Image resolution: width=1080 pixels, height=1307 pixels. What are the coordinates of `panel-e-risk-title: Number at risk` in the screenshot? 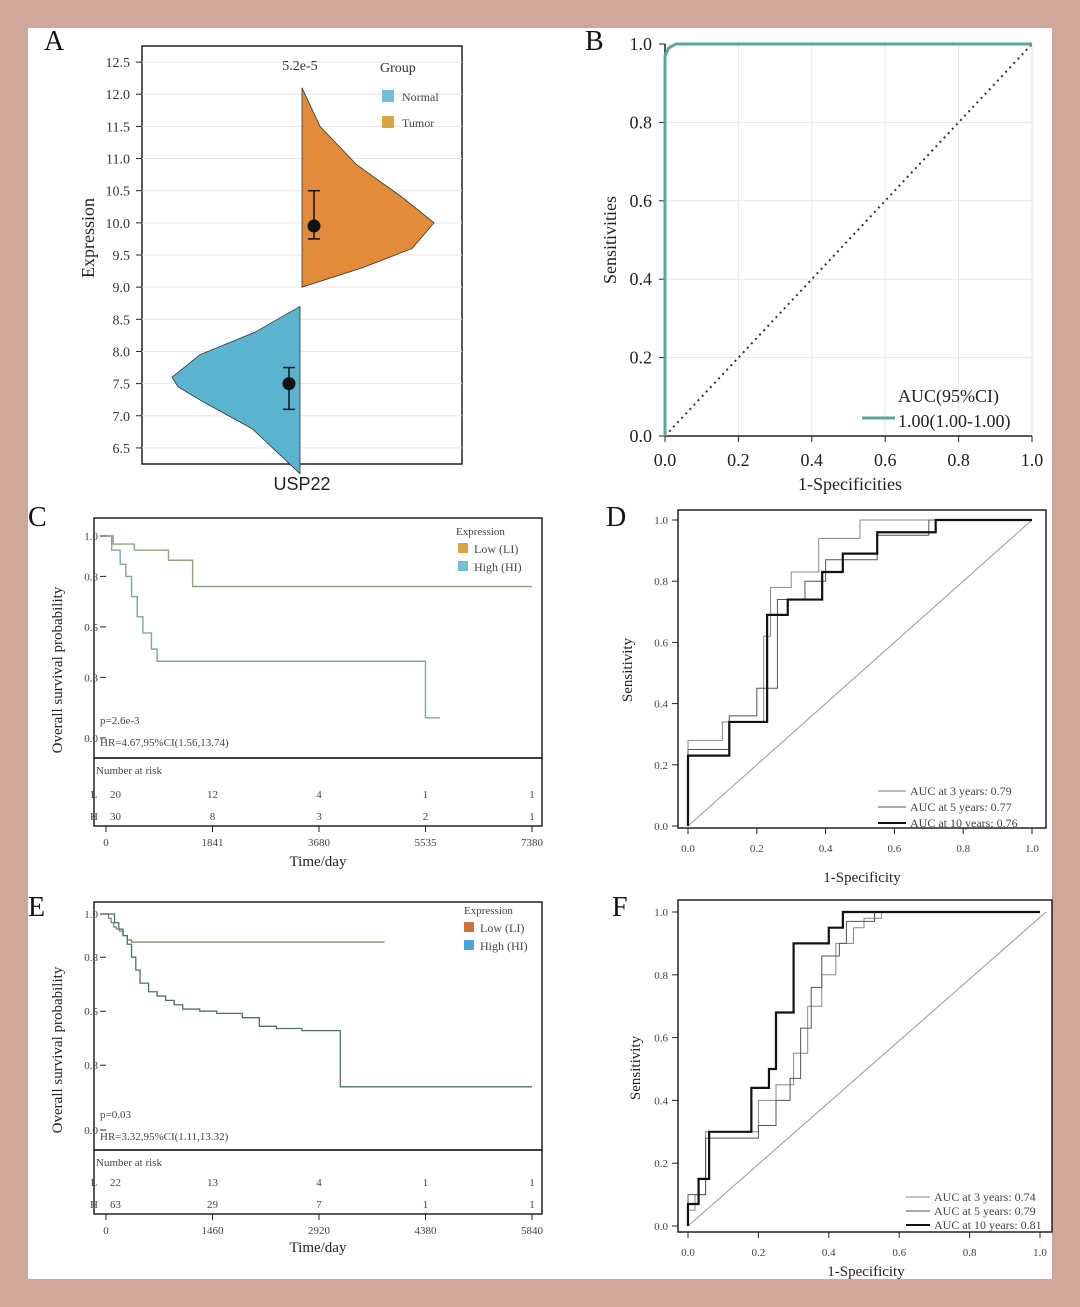 It's located at (129, 1163).